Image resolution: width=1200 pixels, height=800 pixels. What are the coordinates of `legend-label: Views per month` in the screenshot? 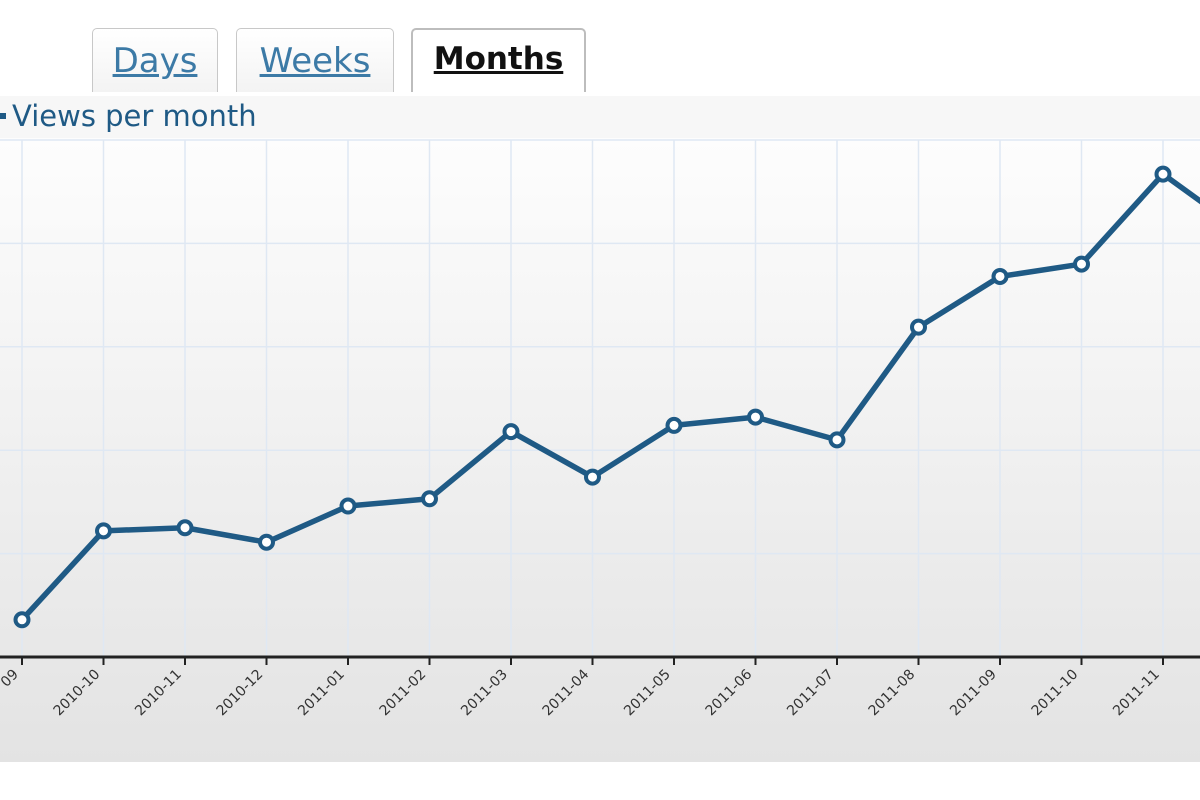 It's located at (134, 116).